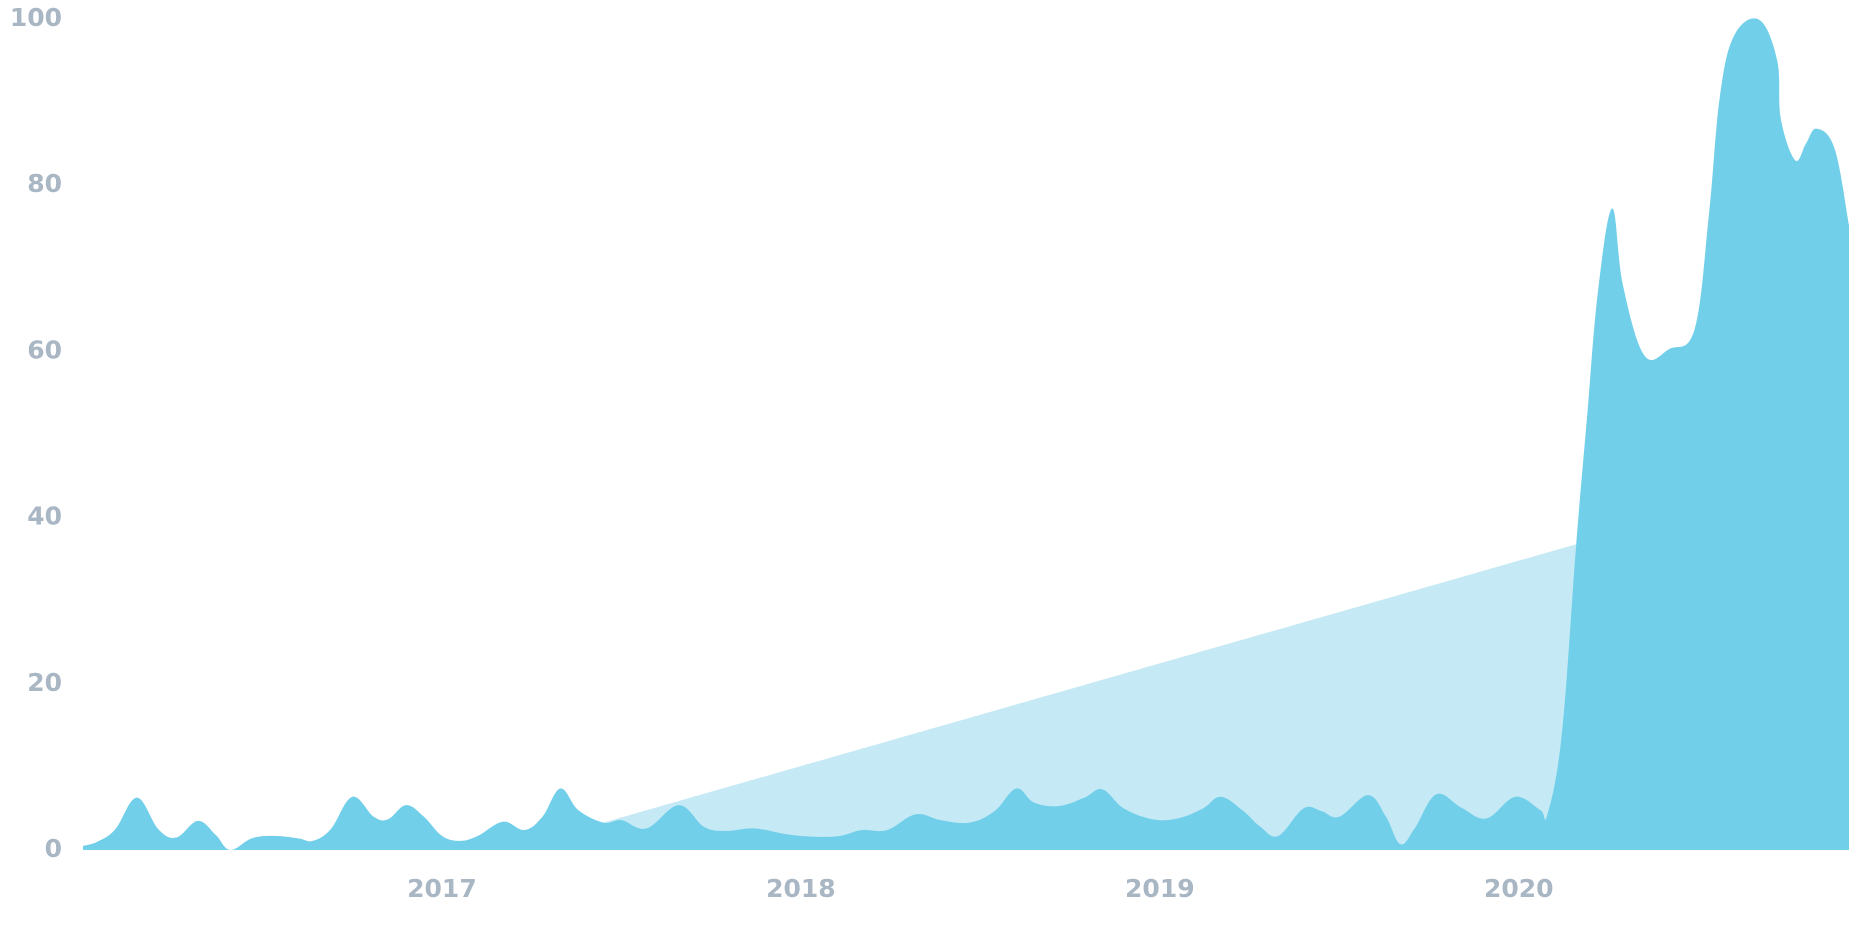  What do you see at coordinates (1160, 888) in the screenshot?
I see `x-tick-label: 2019` at bounding box center [1160, 888].